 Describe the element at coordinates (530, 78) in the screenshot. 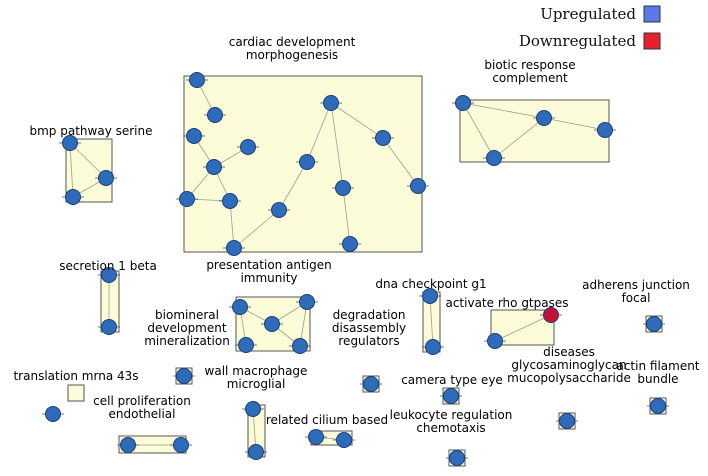

I see `cluster-label-biotic: complement` at that location.